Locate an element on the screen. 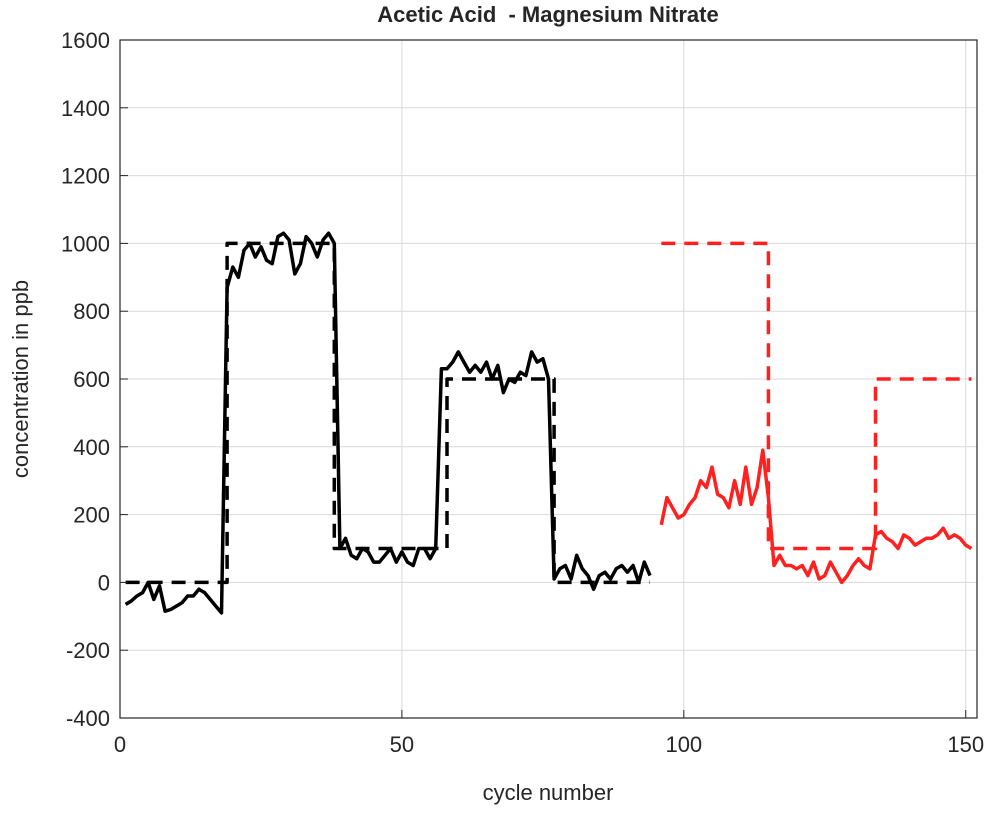 This screenshot has height=817, width=1000. y-tick-label: 600 is located at coordinates (91, 379).